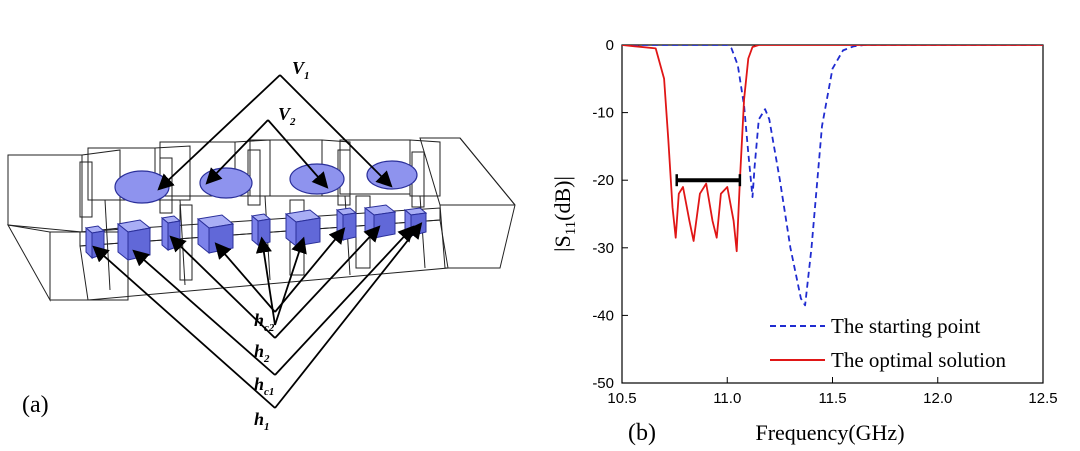 This screenshot has width=1080, height=451. What do you see at coordinates (937, 398) in the screenshot?
I see `x-tick-label: 12.0` at bounding box center [937, 398].